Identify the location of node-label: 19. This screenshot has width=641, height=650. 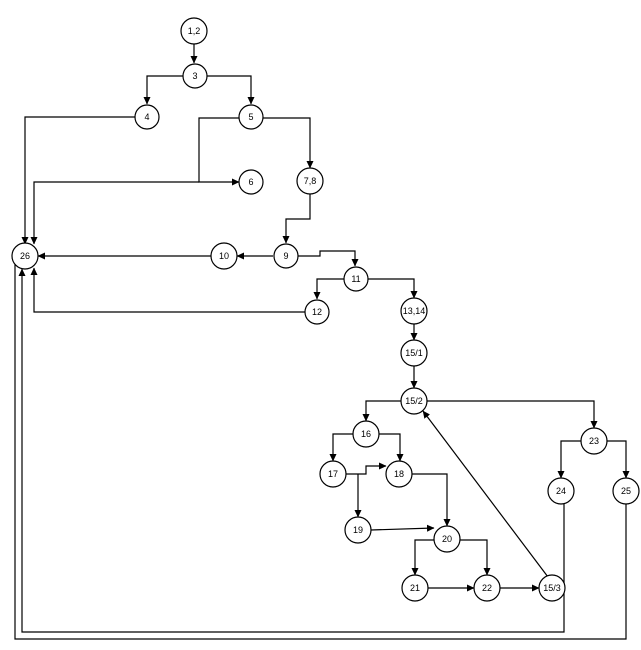
(358, 530).